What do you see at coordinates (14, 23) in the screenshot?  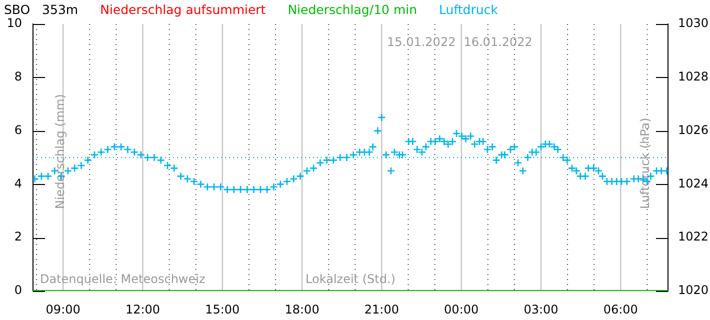 I see `y-tick-label: 10` at bounding box center [14, 23].